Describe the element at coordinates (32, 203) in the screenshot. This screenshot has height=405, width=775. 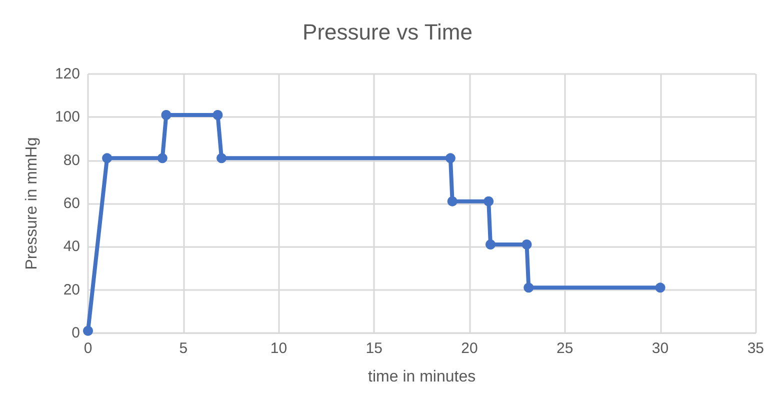
I see `y-axis-title: Pressure in mmHg` at that location.